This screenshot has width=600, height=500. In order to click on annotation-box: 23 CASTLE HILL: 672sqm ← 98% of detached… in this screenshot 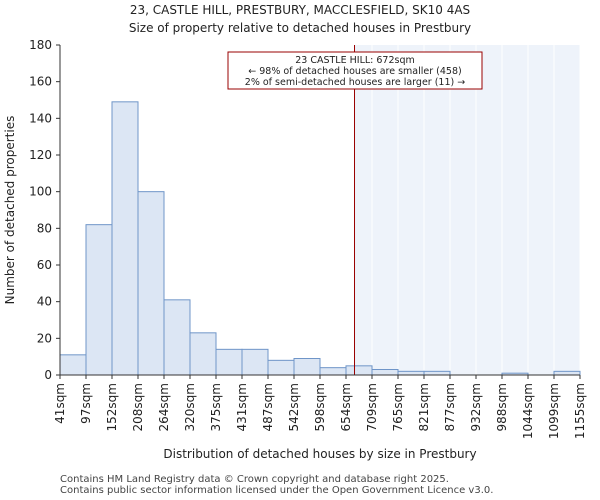, I will do `click(355, 70)`.